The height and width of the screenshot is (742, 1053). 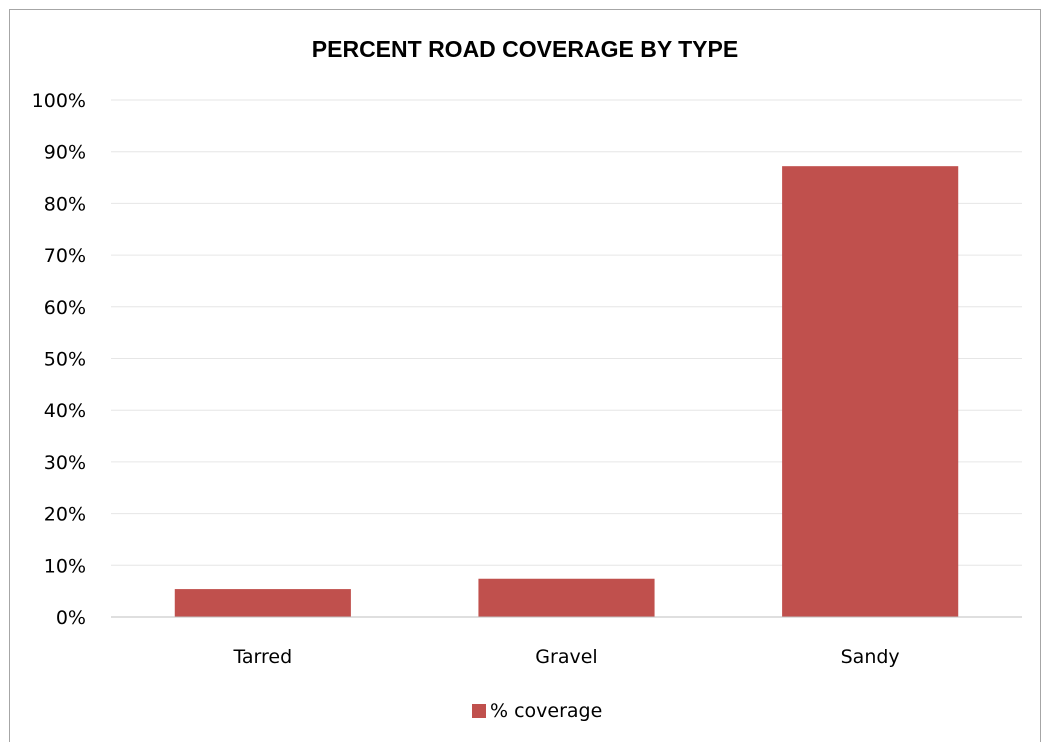 I want to click on y-tick-label: 40%, so click(x=65, y=411).